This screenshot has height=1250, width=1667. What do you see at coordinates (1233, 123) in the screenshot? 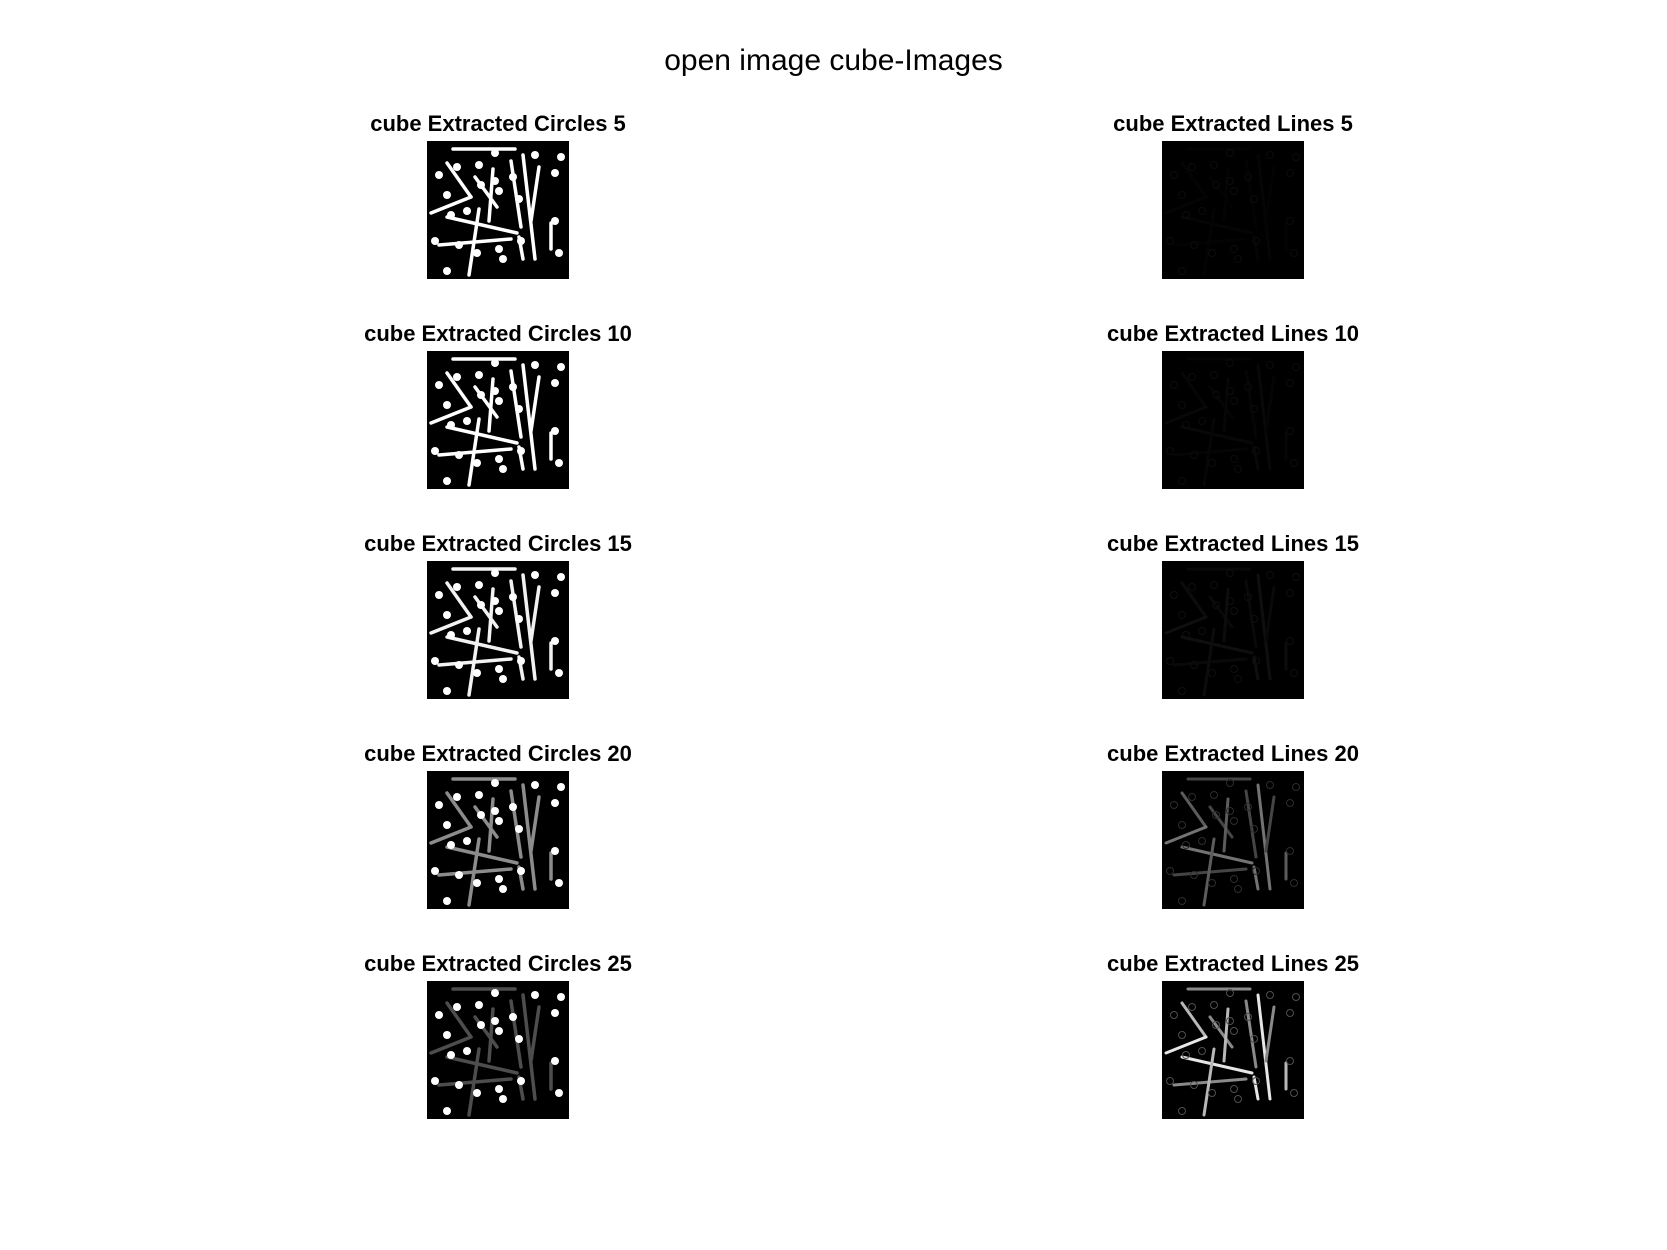
I see `panel-title: cube Extracted Lines 5` at bounding box center [1233, 123].